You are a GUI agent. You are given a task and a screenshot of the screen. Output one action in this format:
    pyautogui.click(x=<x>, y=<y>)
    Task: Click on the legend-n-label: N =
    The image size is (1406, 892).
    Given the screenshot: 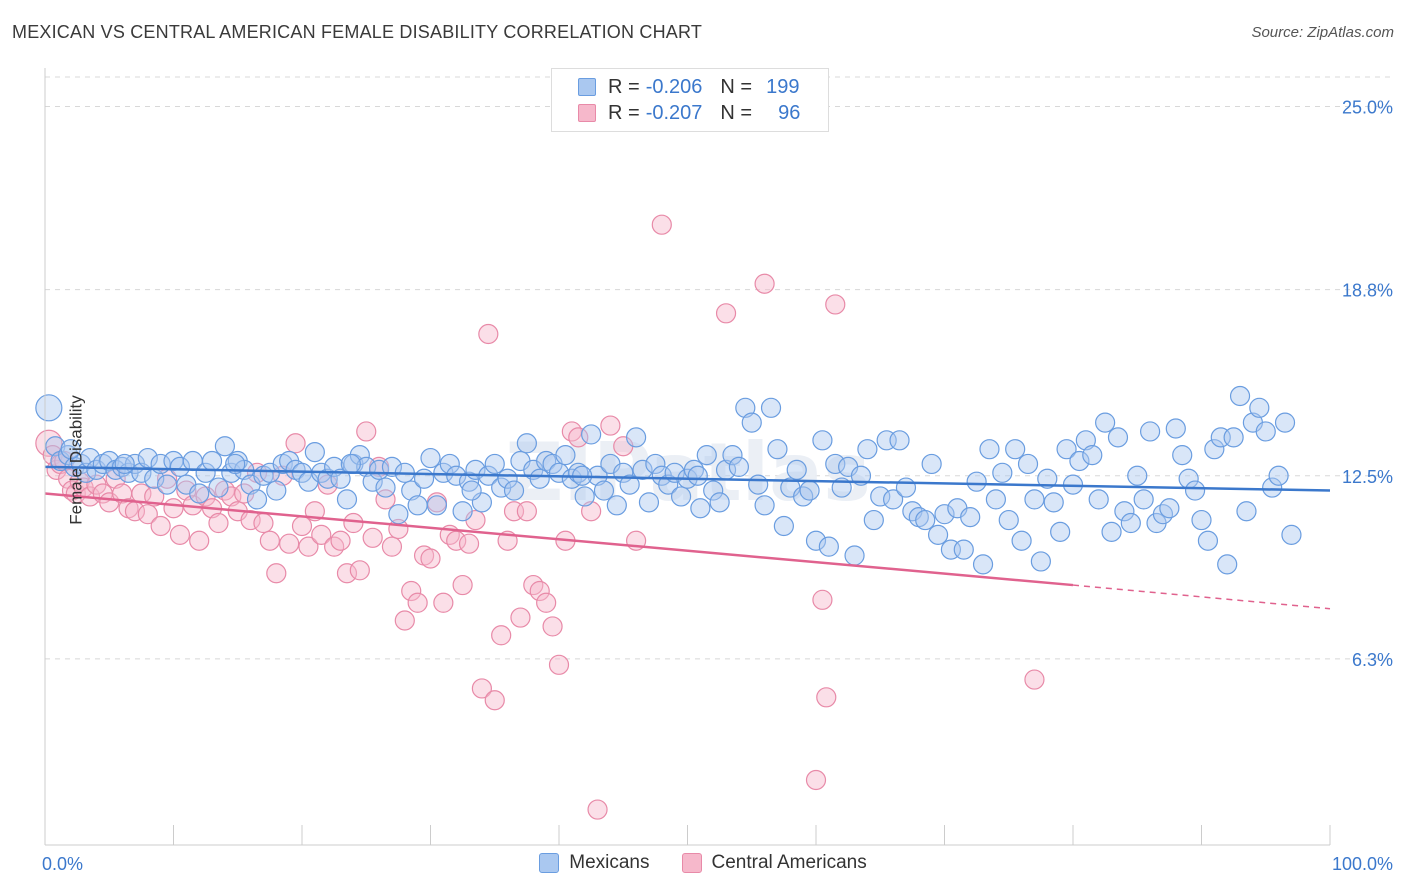 What is the action you would take?
    pyautogui.click(x=736, y=86)
    